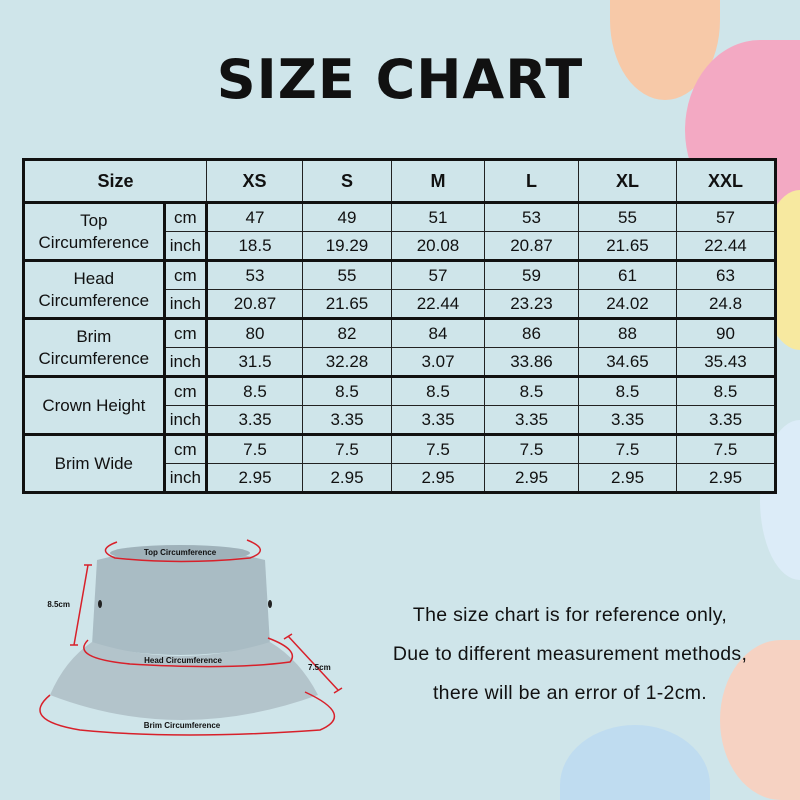  What do you see at coordinates (627, 362) in the screenshot?
I see `value-cell: 34.65` at bounding box center [627, 362].